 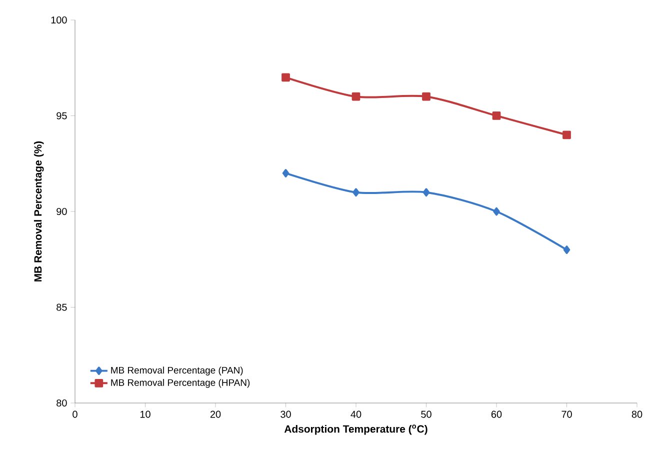 I want to click on x-tick-label: 50, so click(x=426, y=414).